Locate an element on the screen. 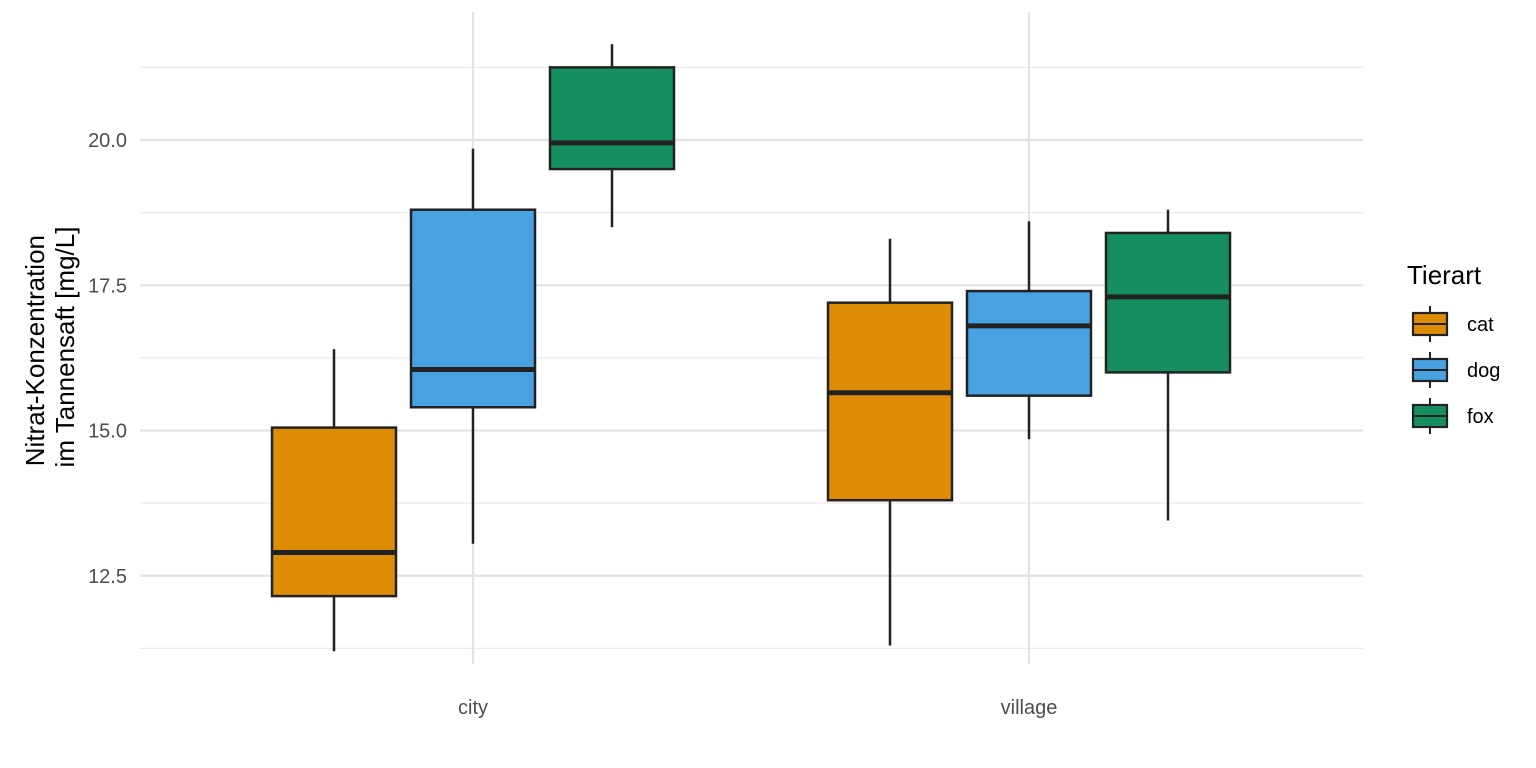 Image resolution: width=1536 pixels, height=768 pixels. box-cat-village is located at coordinates (890, 442).